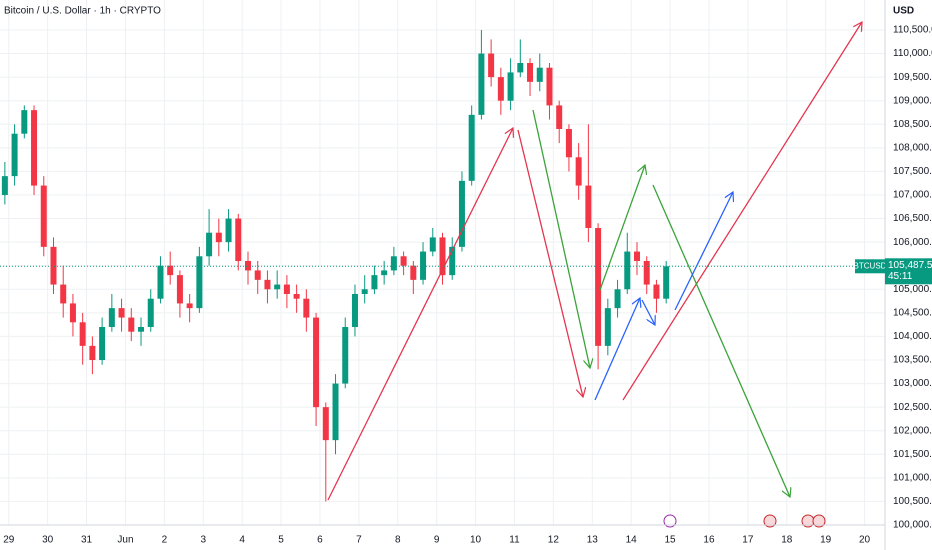 The height and width of the screenshot is (550, 932). Describe the element at coordinates (912, 195) in the screenshot. I see `y-tick-label: 107,000.00` at that location.